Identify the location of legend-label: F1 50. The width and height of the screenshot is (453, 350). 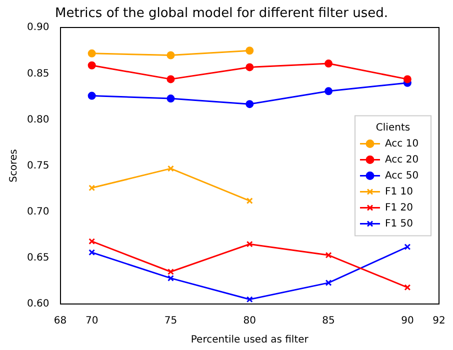
(399, 224).